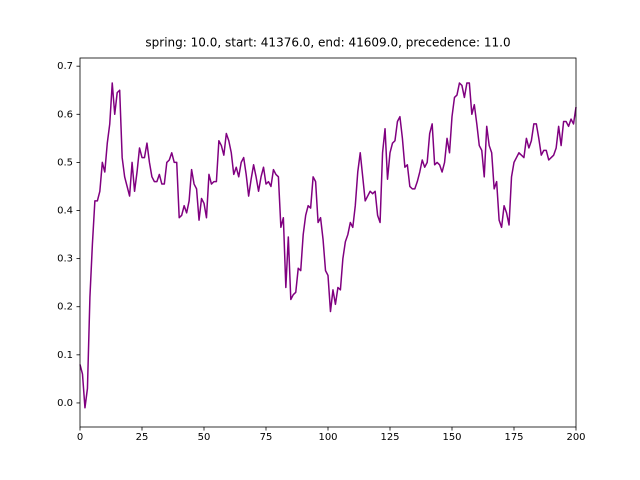 The width and height of the screenshot is (640, 480). I want to click on y-tick-label: 0.5, so click(65, 162).